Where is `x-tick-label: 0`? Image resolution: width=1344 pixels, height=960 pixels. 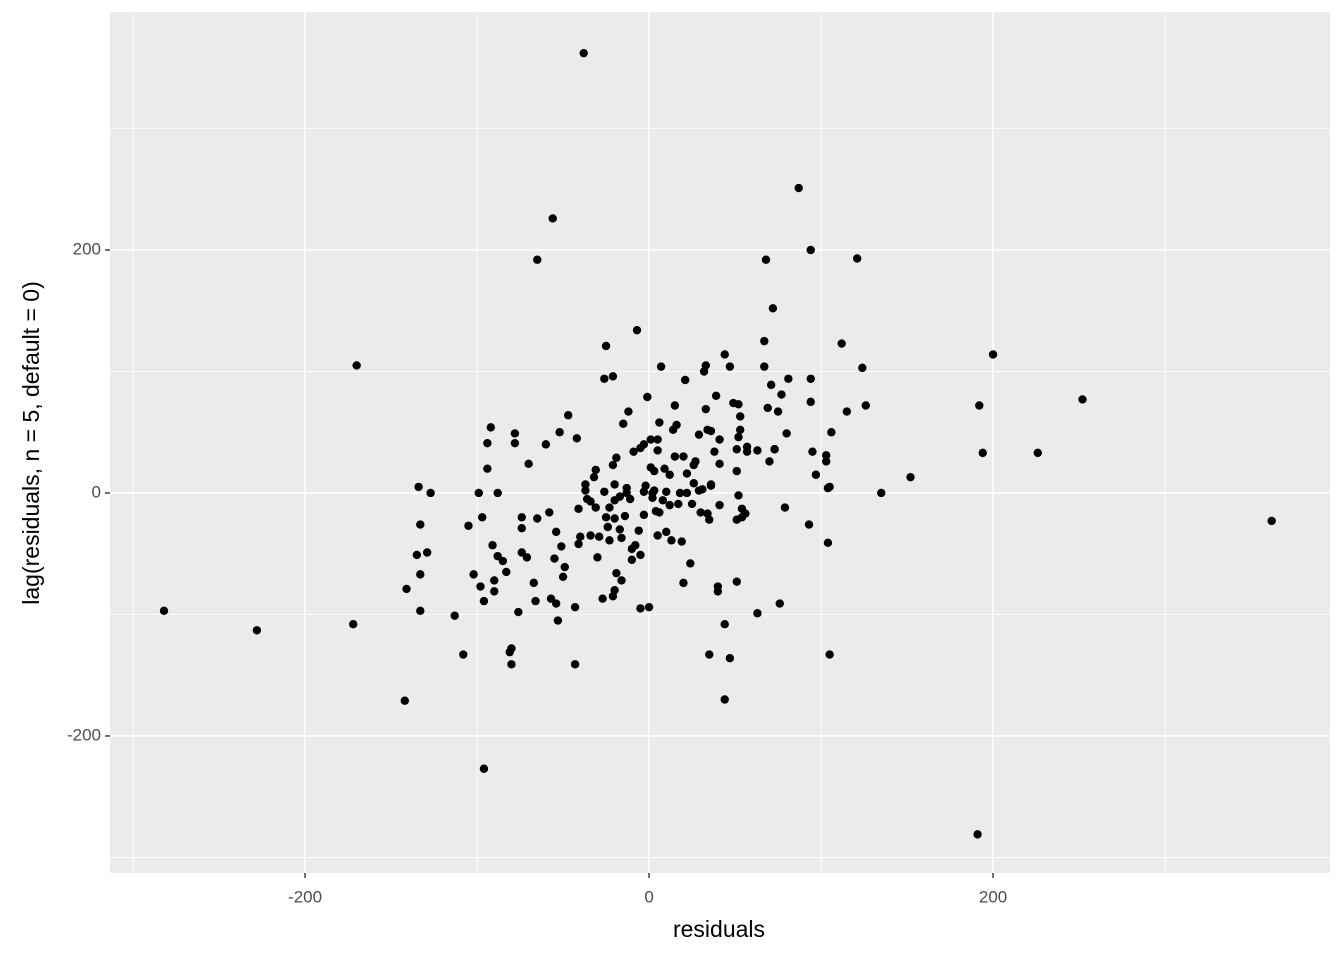 x-tick-label: 0 is located at coordinates (648, 896).